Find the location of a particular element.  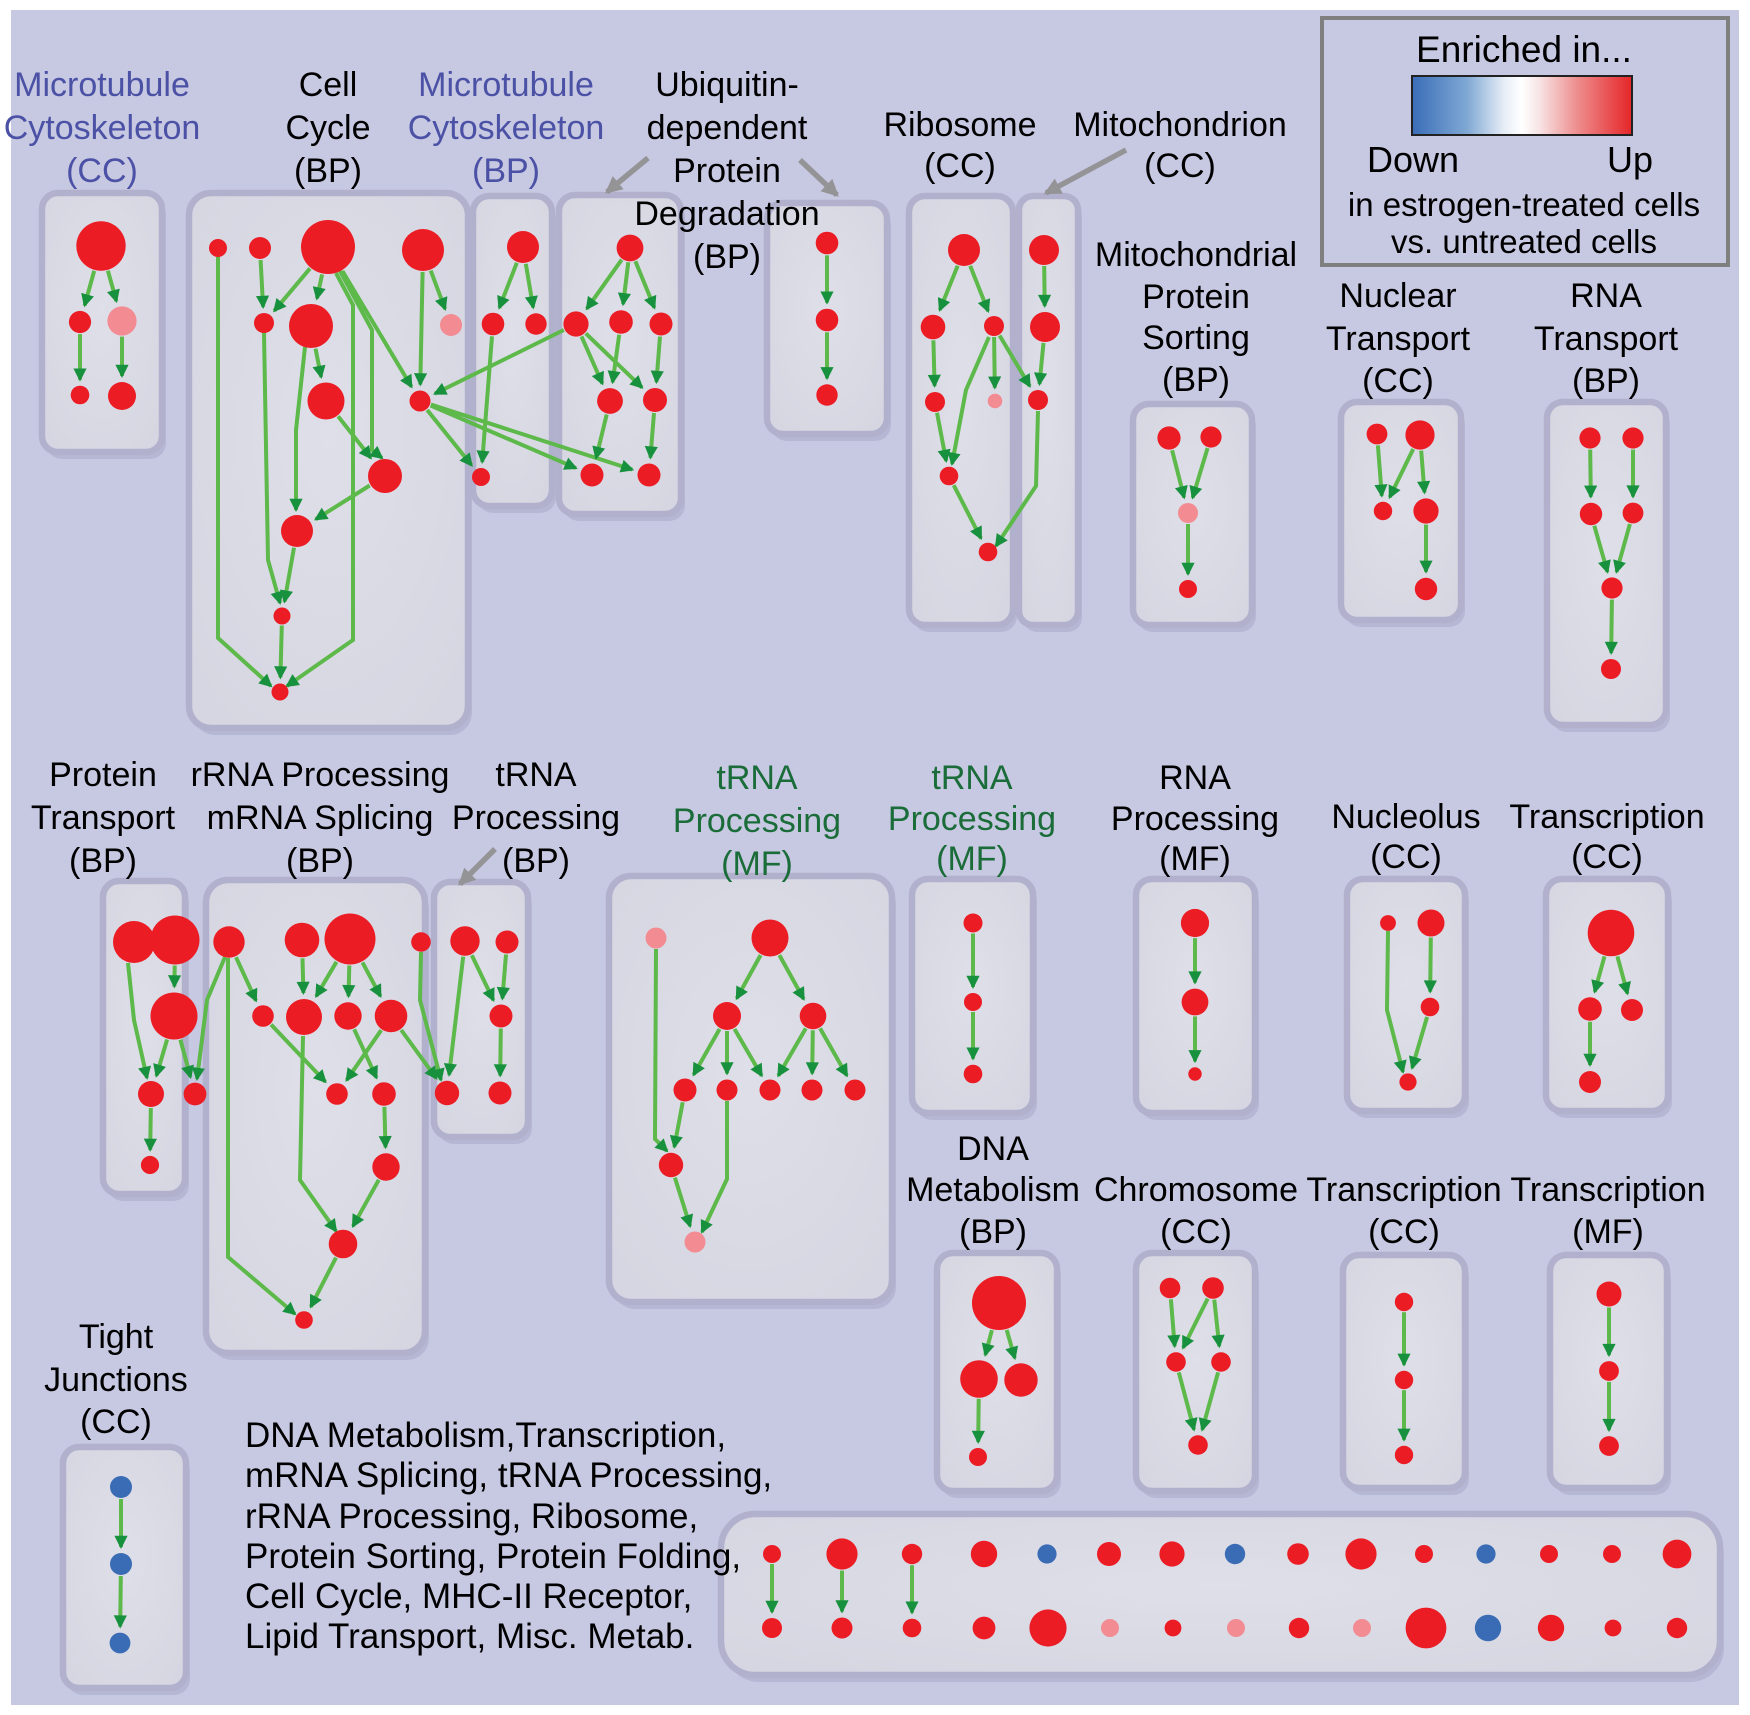

svg-text: rRNA Processing, Ribosome, is located at coordinates (471, 1516).